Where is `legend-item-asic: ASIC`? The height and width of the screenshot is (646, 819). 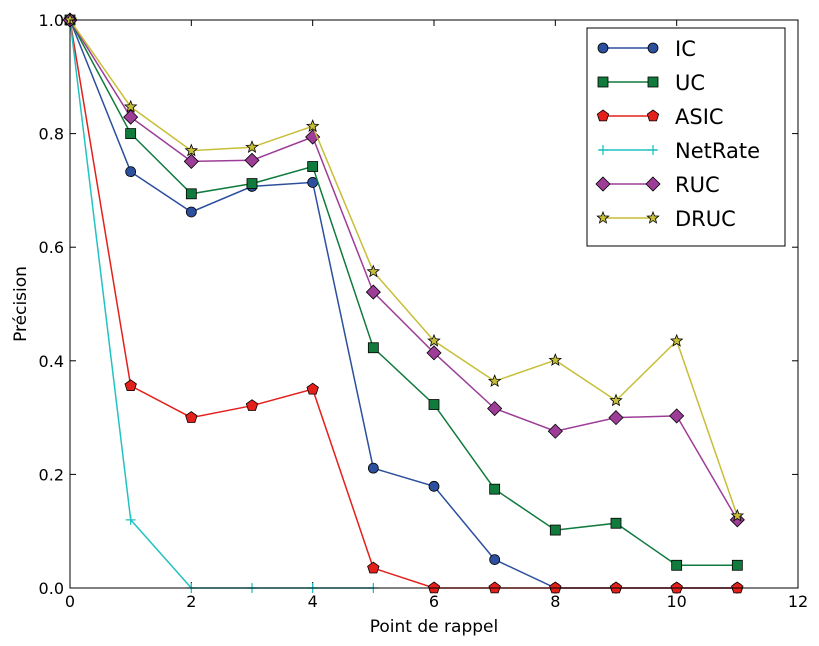 legend-item-asic: ASIC is located at coordinates (660, 117).